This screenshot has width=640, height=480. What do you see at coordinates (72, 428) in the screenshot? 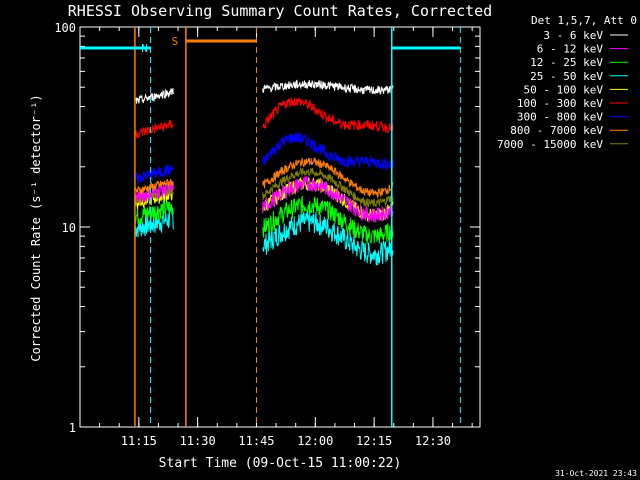
I see `y-tick-label: 1` at bounding box center [72, 428].